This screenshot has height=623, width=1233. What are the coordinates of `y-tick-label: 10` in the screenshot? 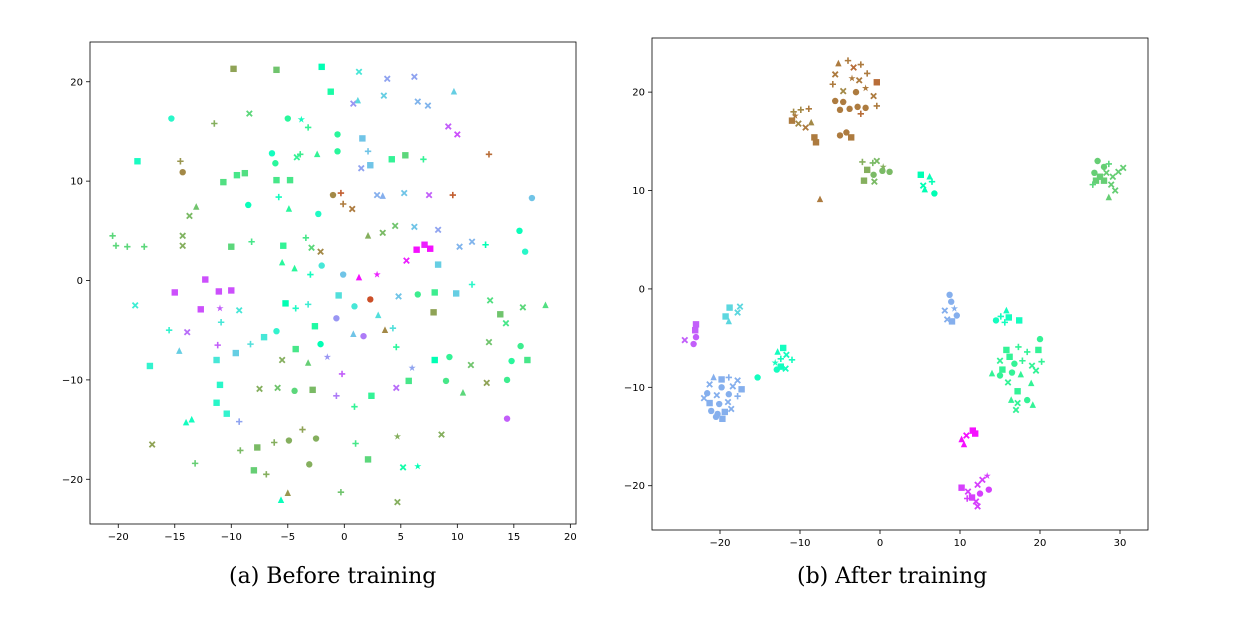 It's located at (76, 182).